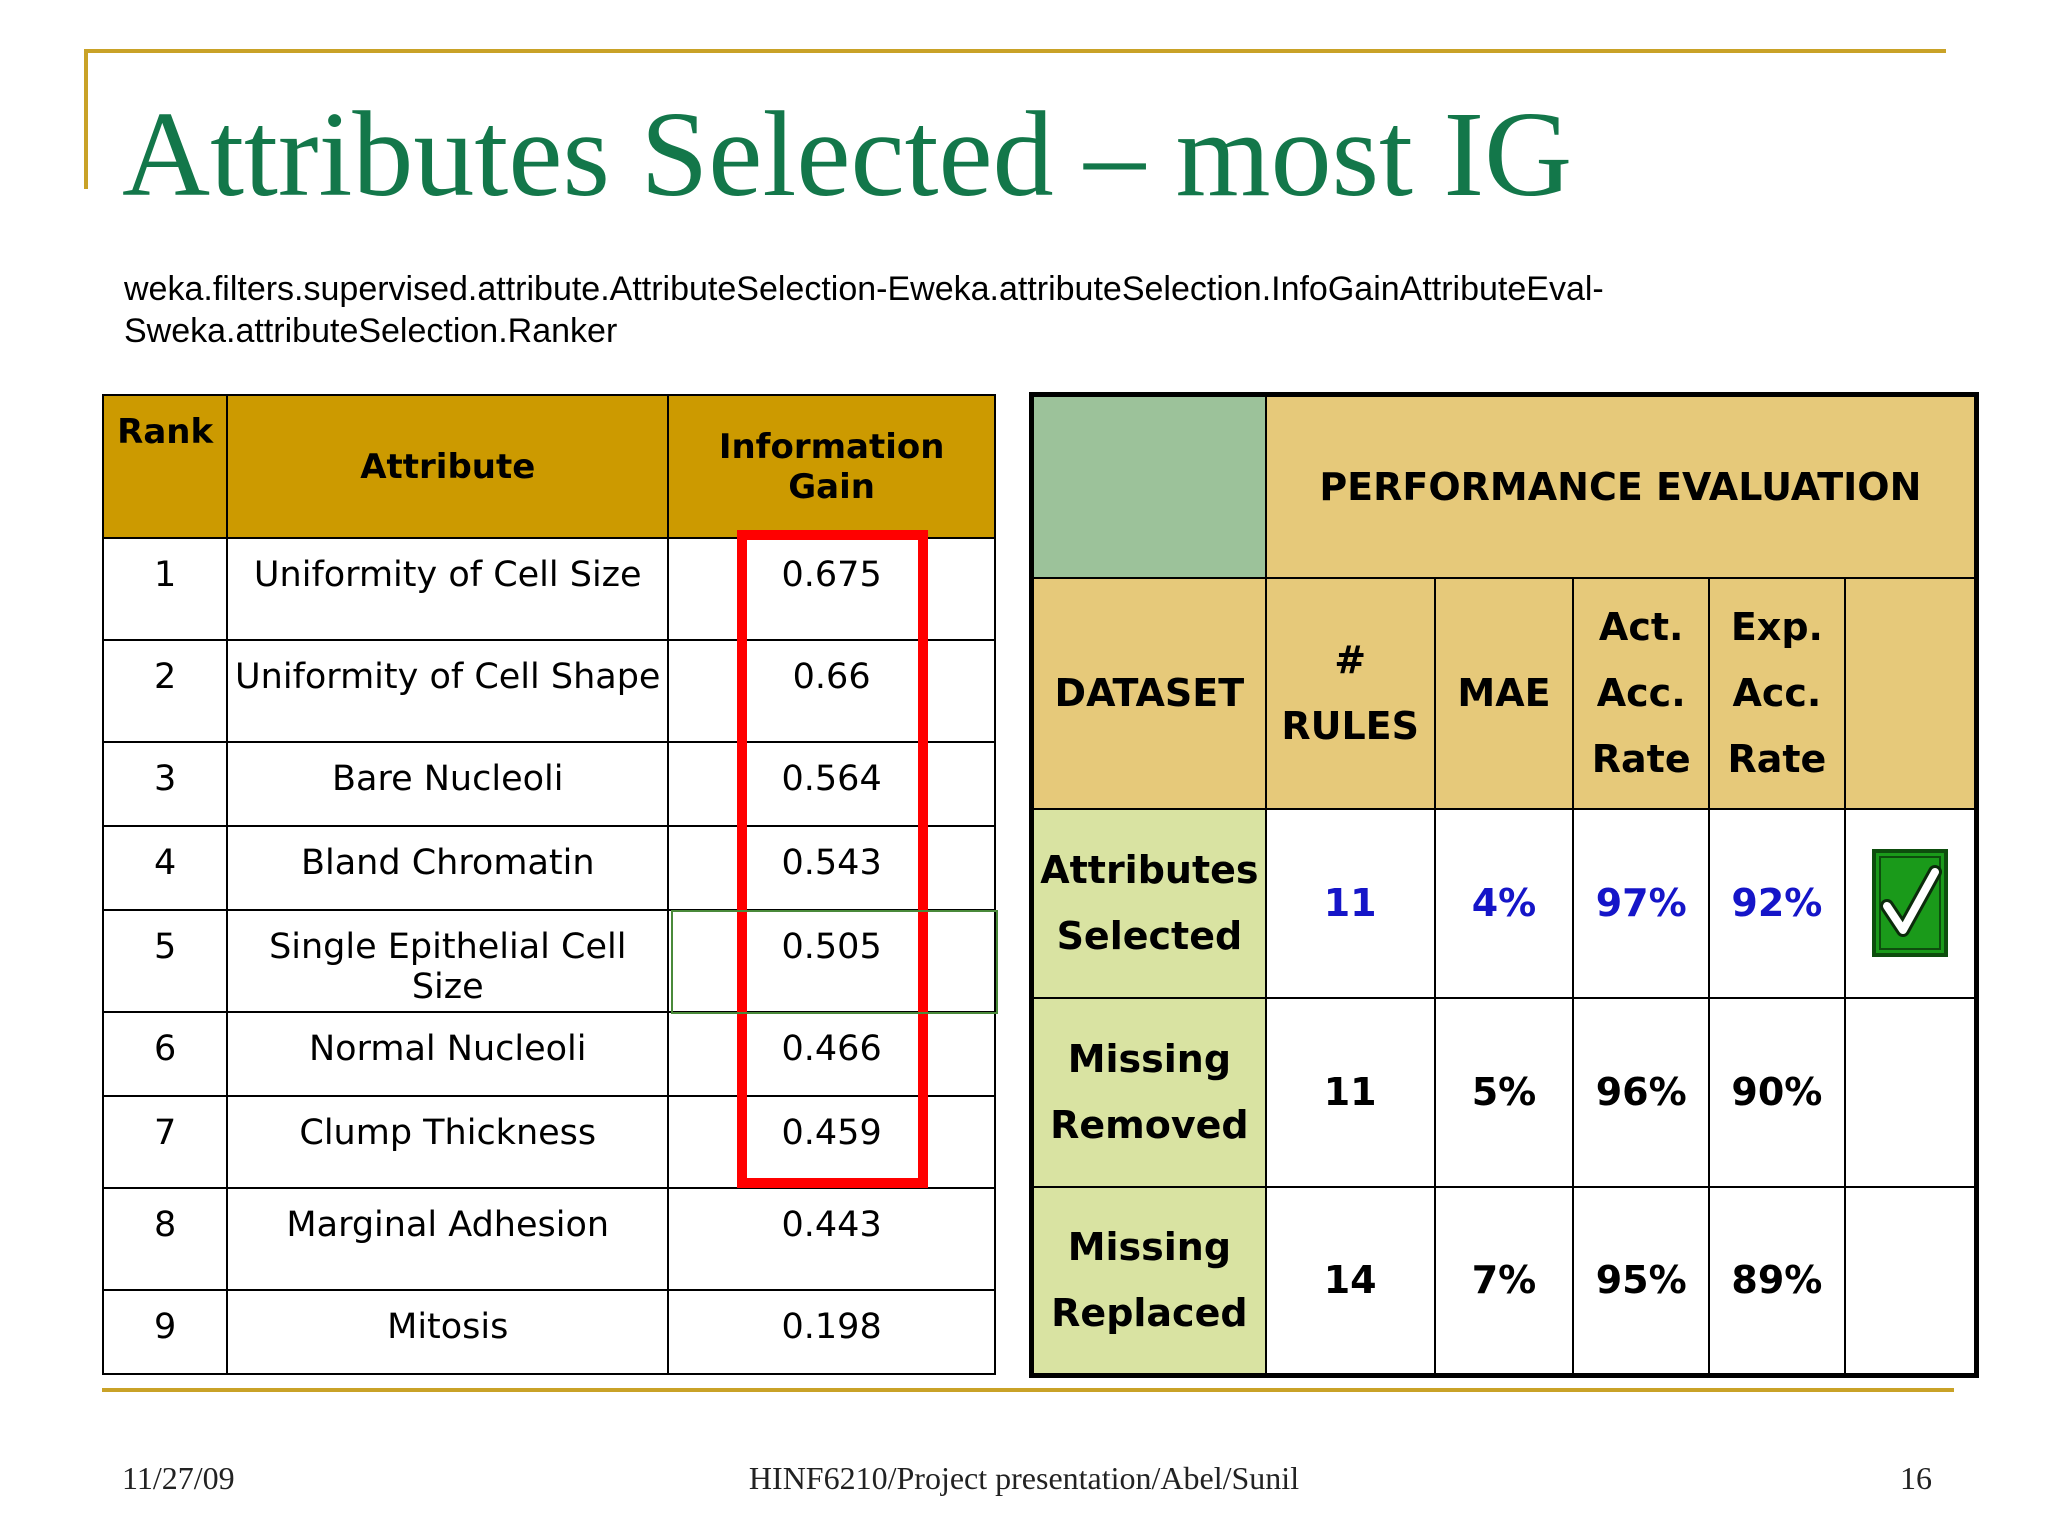  Describe the element at coordinates (1777, 759) in the screenshot. I see `header-exp-line-3: Rate` at that location.